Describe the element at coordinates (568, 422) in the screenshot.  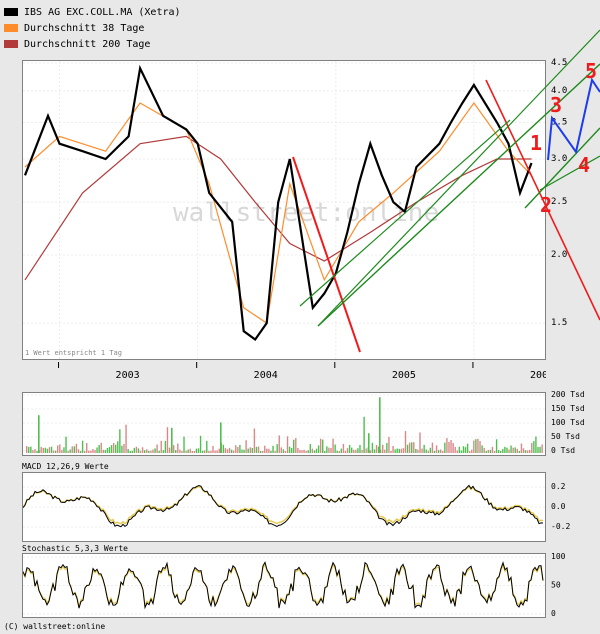
I see `volume-axis-tick-label: 100 Tsd` at that location.